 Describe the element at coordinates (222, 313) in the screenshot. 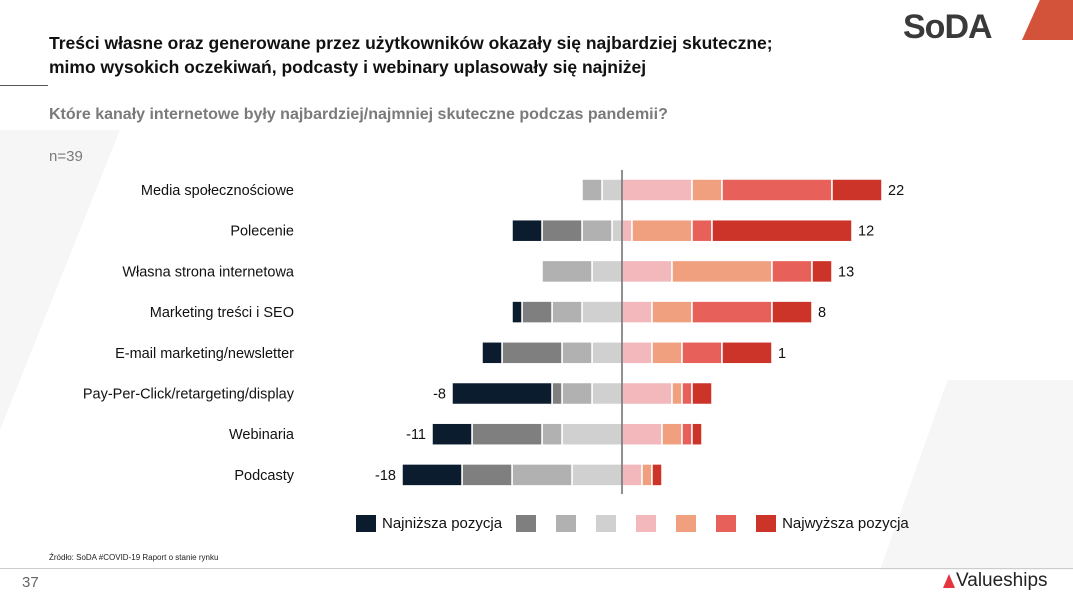

I see `category-label: Marketing treści i SEO` at that location.